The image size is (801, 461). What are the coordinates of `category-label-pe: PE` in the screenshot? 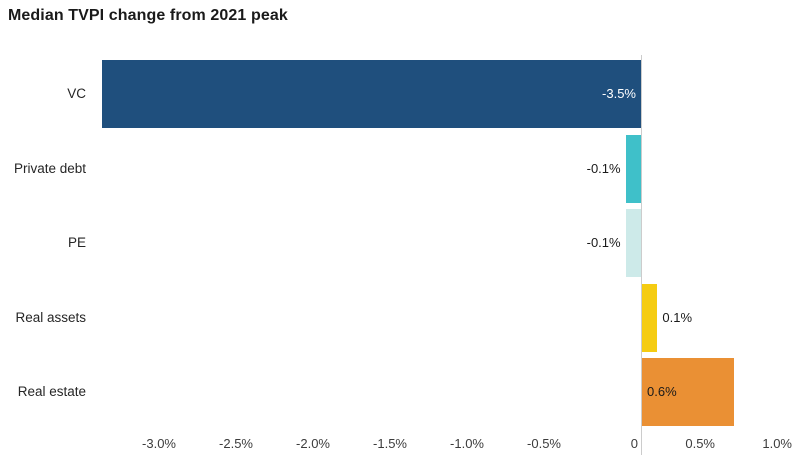 It's located at (76, 242).